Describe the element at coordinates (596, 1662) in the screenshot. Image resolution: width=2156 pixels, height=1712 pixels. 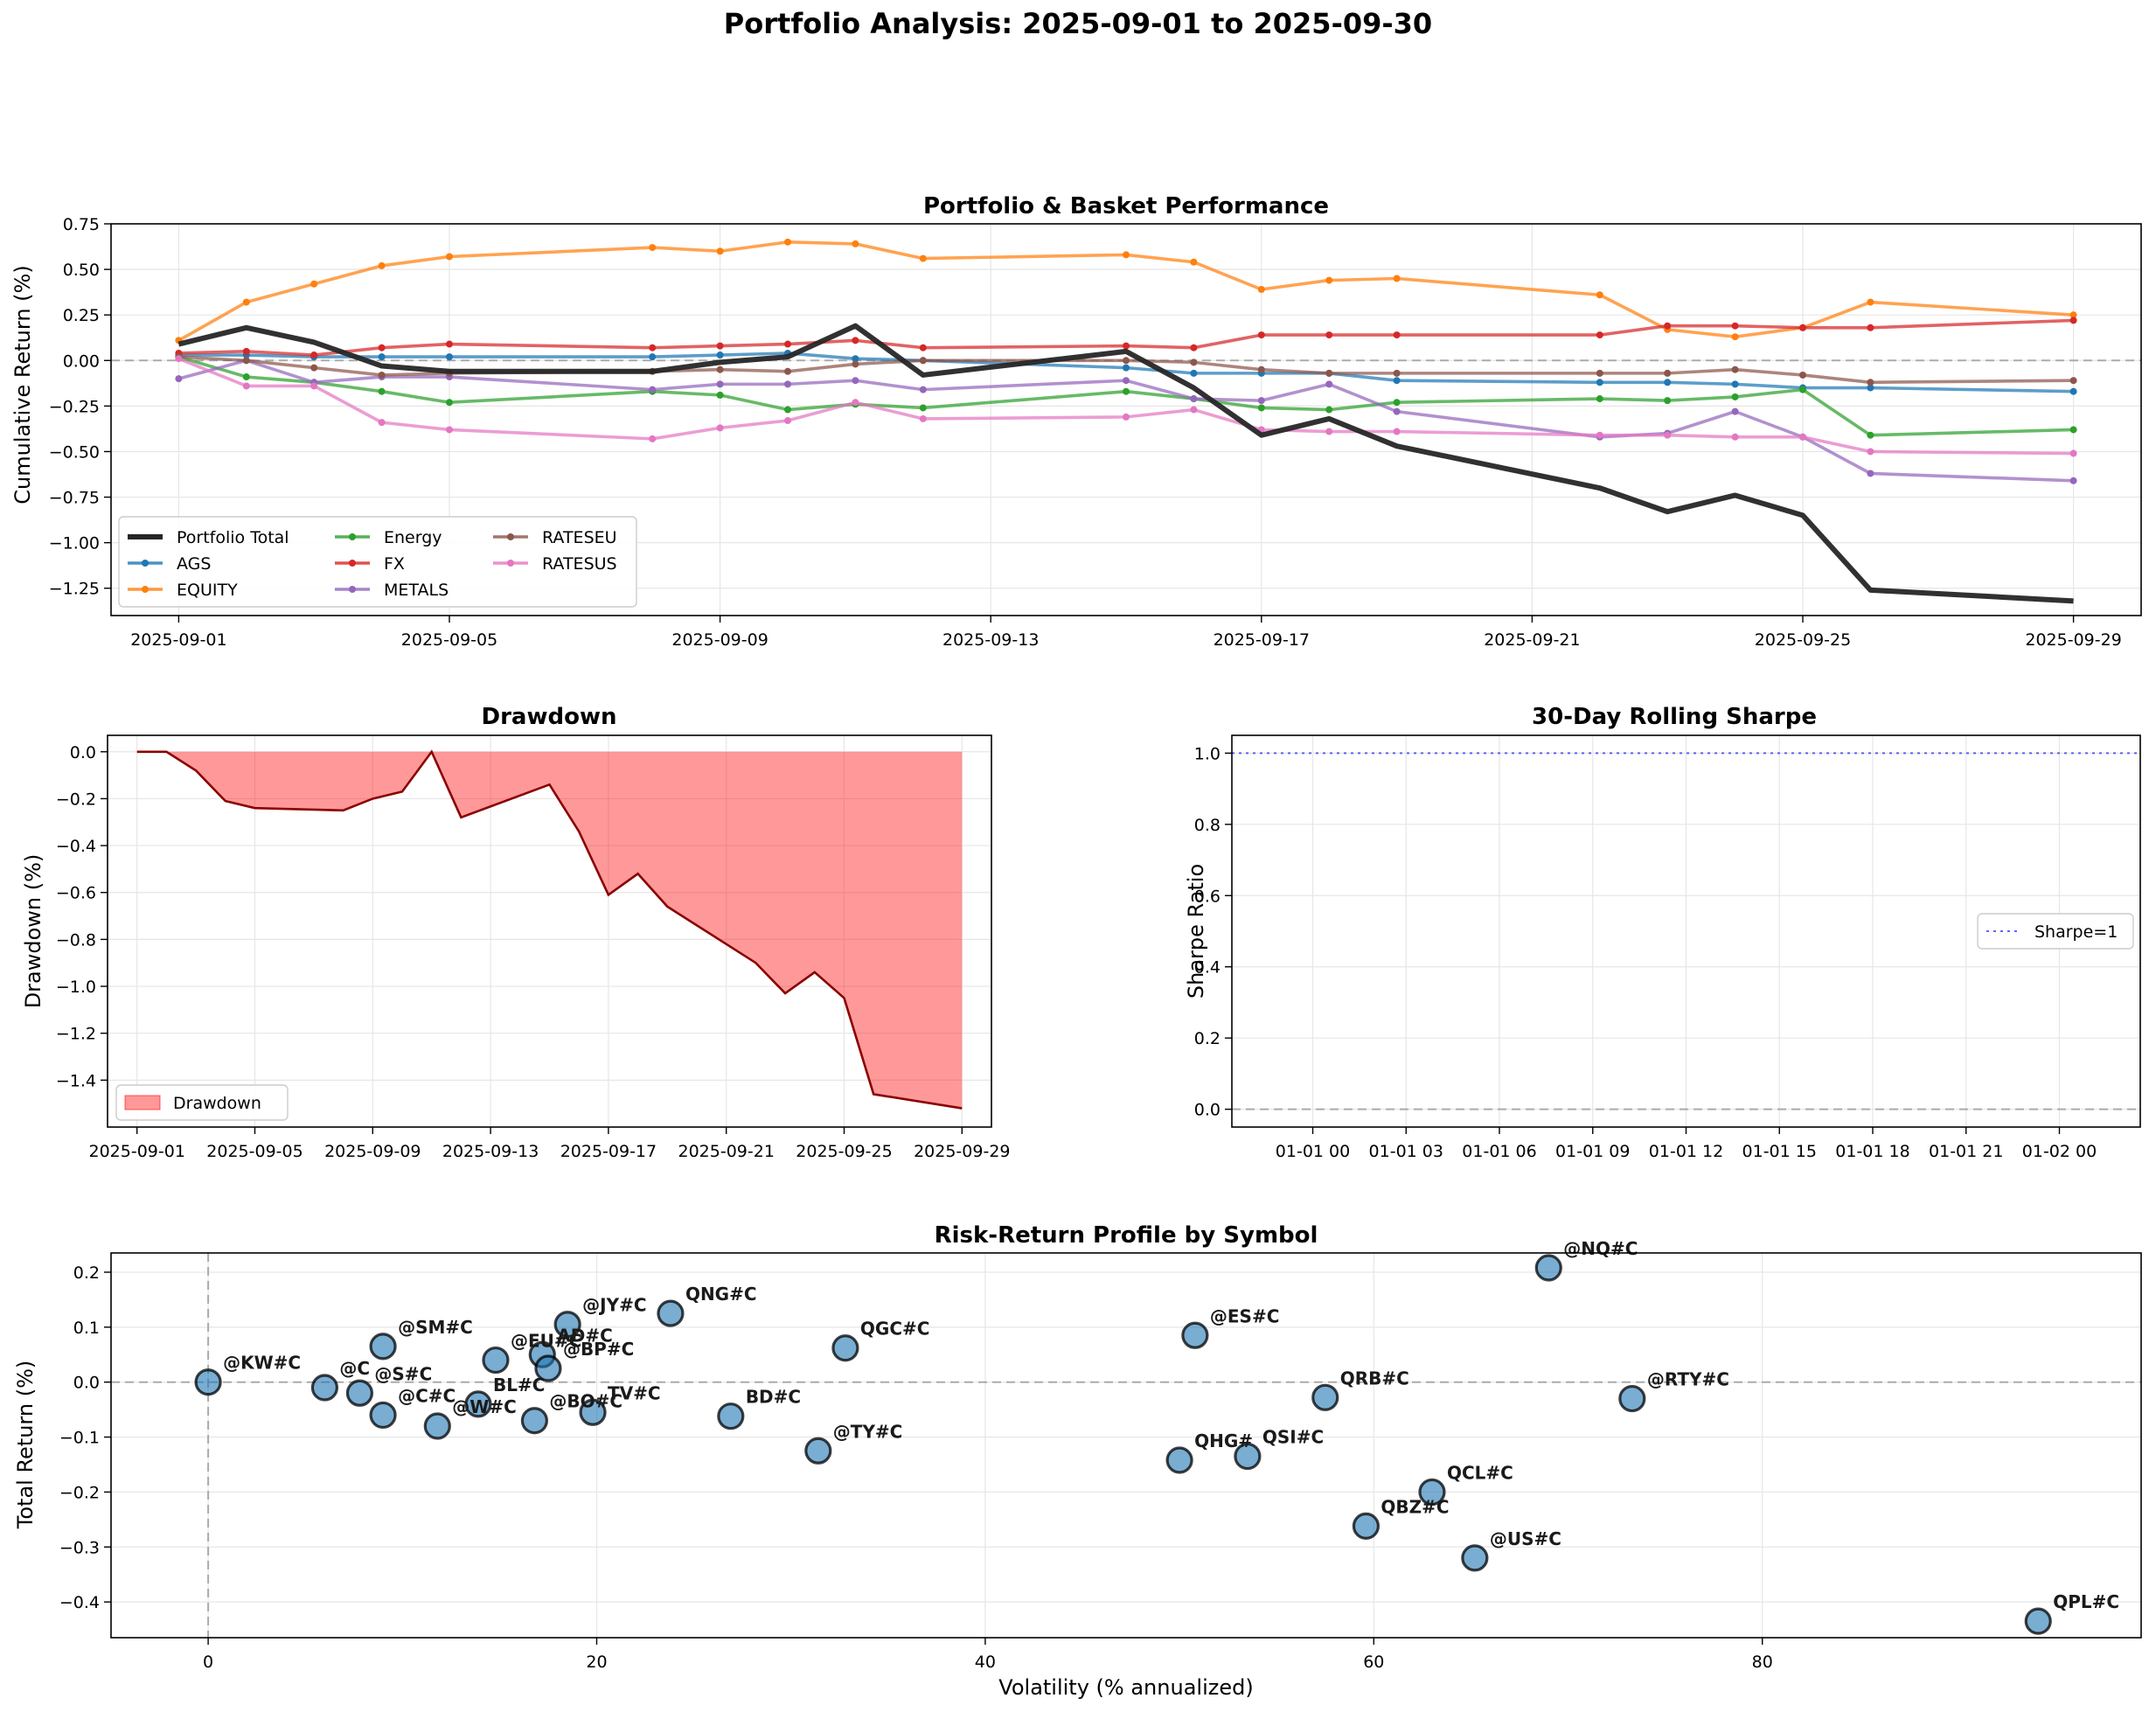
I see `risk-return-x-tick-label: 20` at that location.